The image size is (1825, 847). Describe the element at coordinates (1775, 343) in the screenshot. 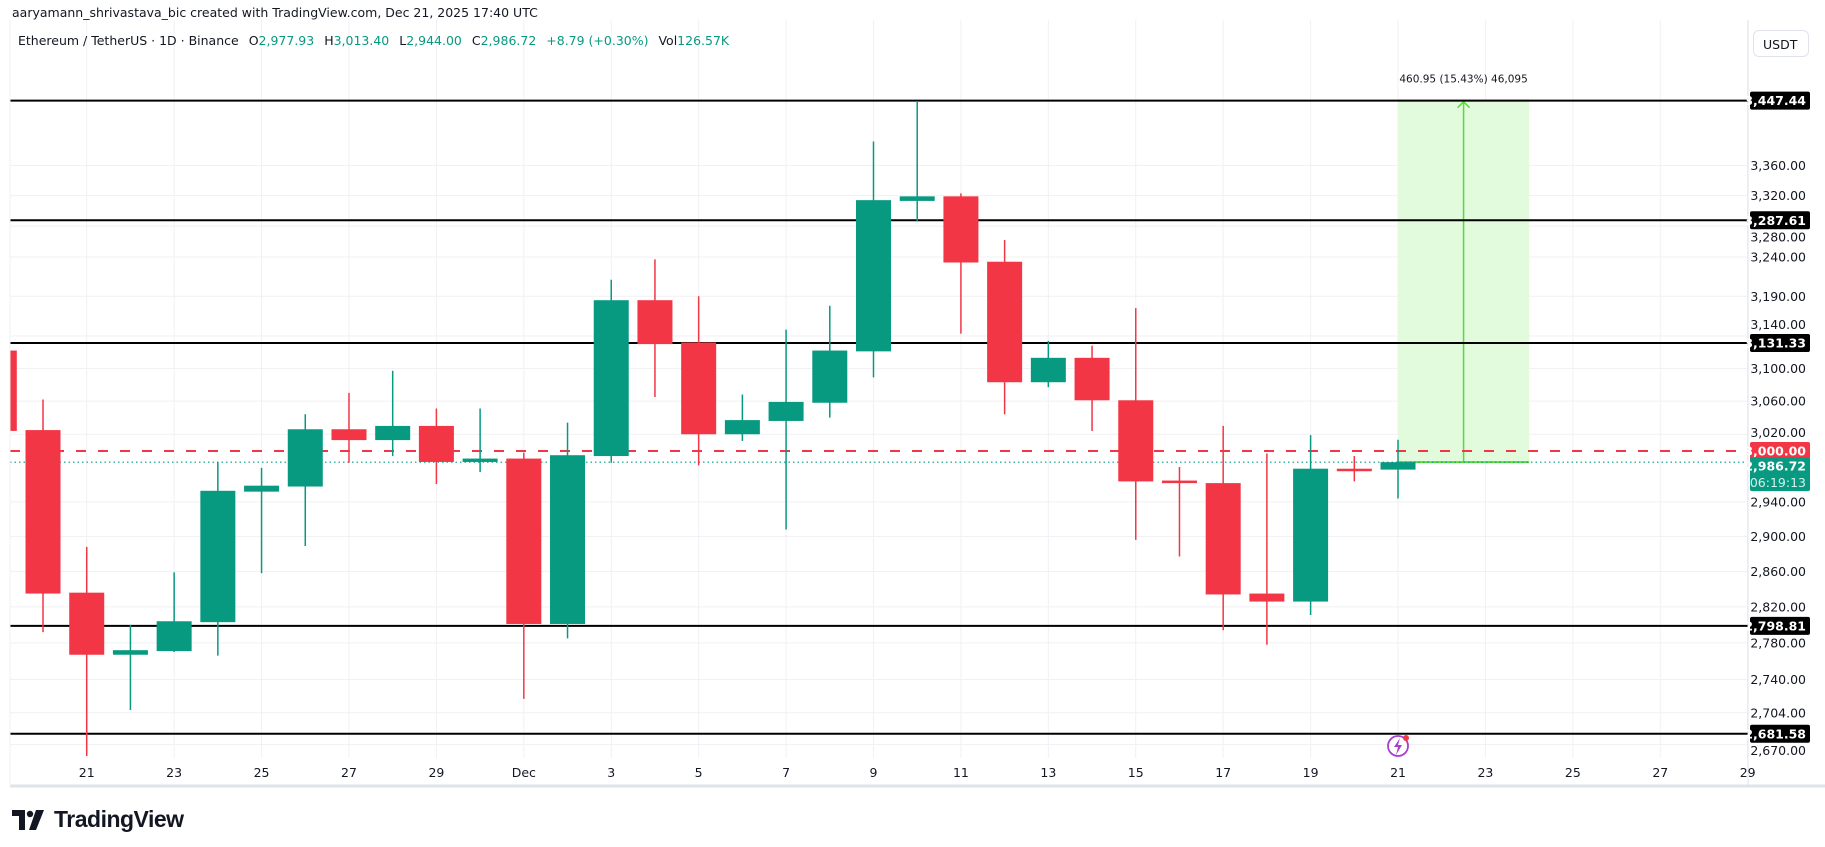

I see `level-price-label-text: 3,131.33` at that location.